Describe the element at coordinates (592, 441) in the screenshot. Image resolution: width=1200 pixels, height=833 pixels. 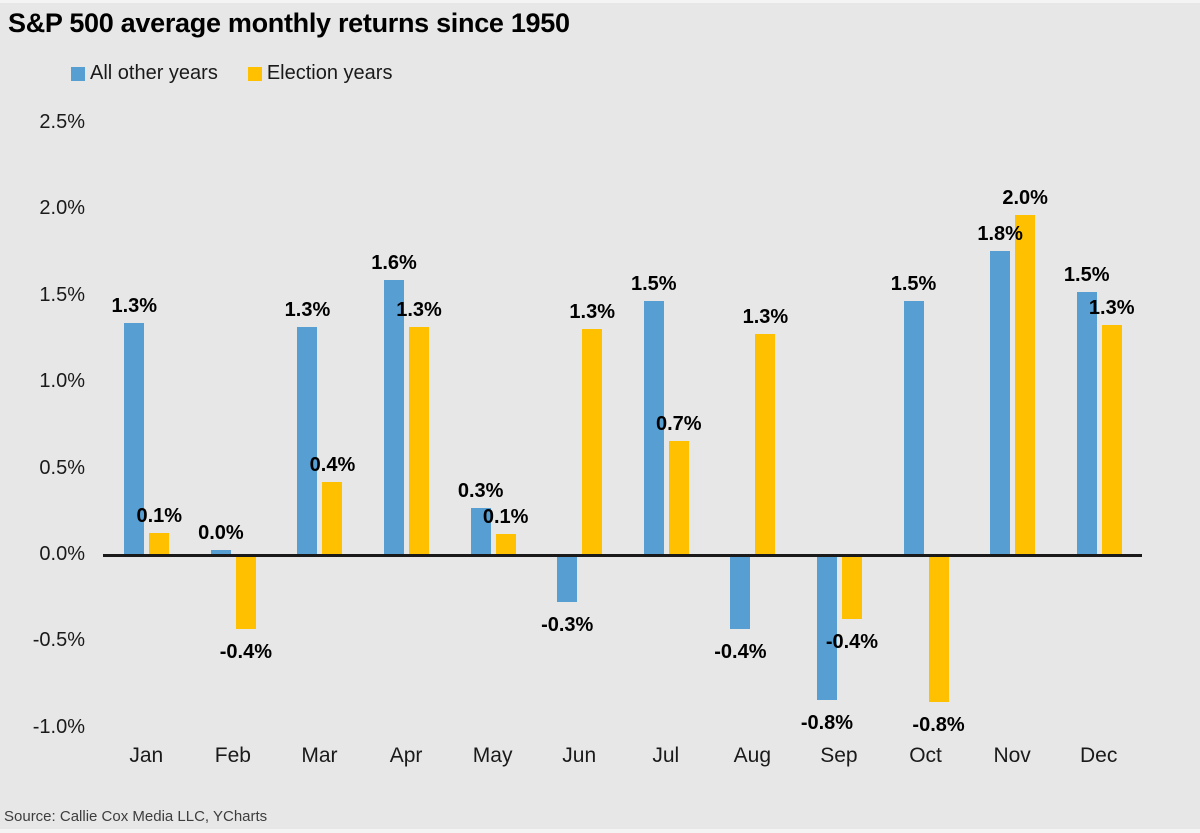
I see `bar-jun-election` at that location.